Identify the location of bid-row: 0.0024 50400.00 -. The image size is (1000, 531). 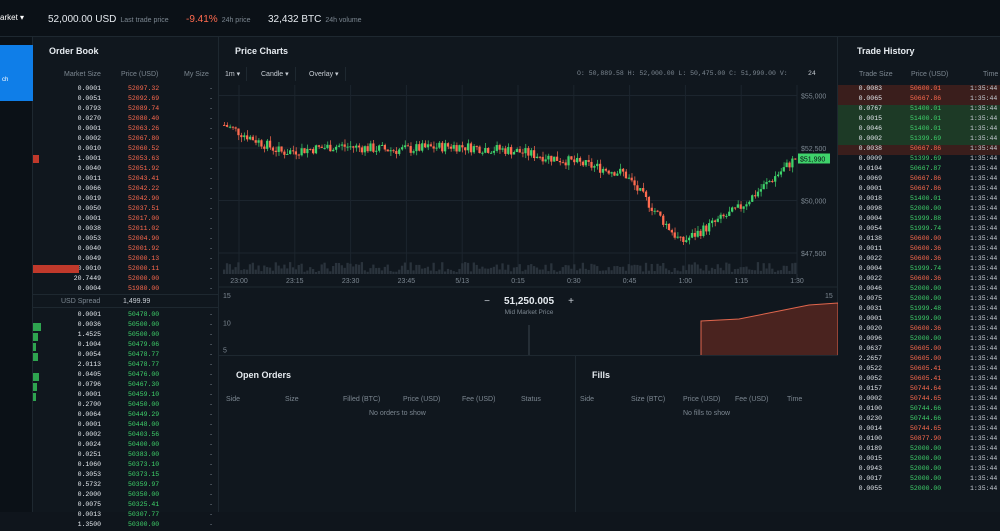
(126, 446).